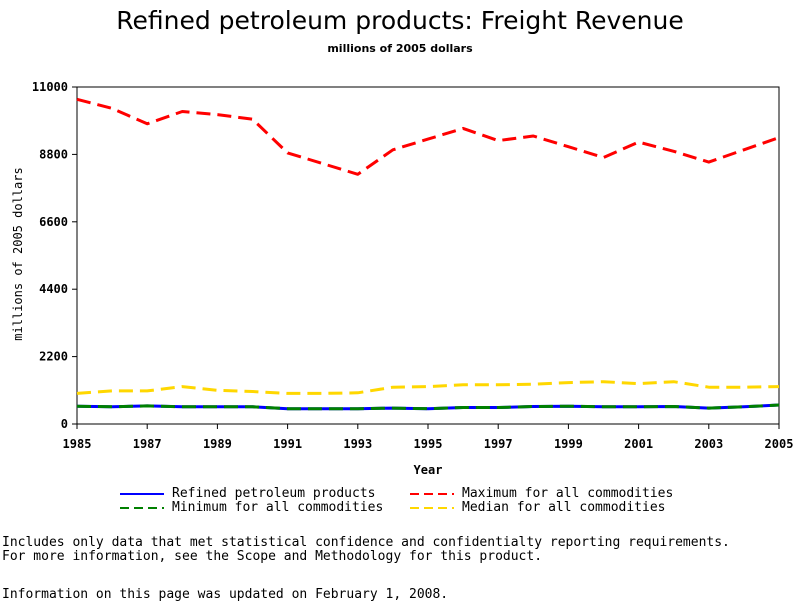 This screenshot has width=800, height=602. I want to click on legend-swatch-blue, so click(142, 494).